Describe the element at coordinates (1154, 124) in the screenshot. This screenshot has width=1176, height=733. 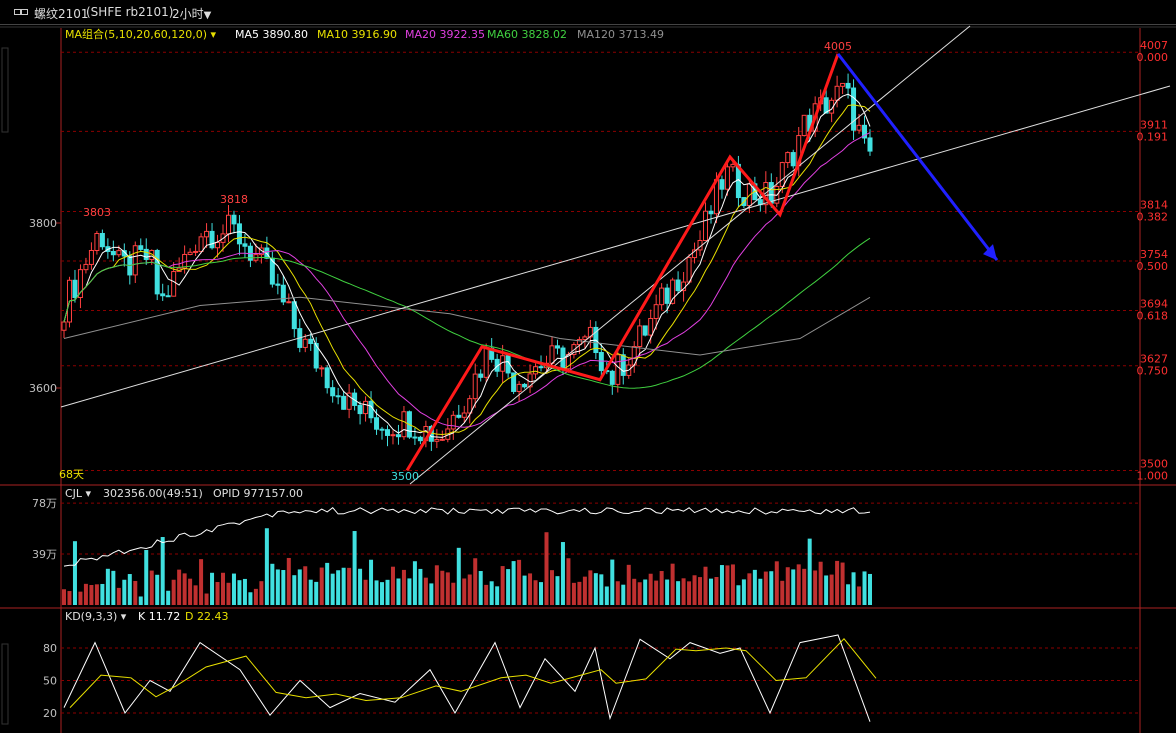
I see `fib-price-label: 3911` at that location.